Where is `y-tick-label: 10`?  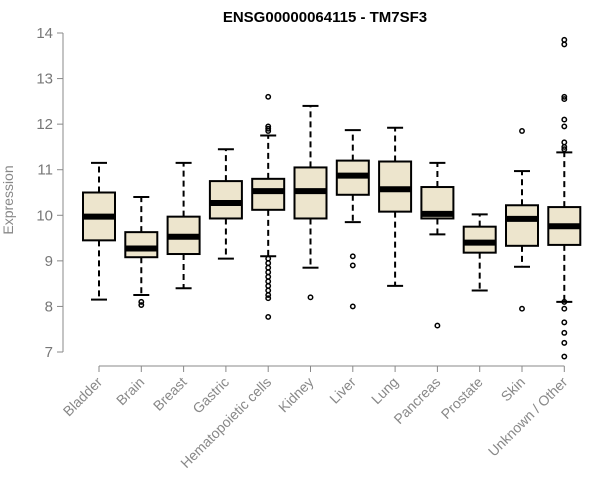 y-tick-label: 10 is located at coordinates (44, 215).